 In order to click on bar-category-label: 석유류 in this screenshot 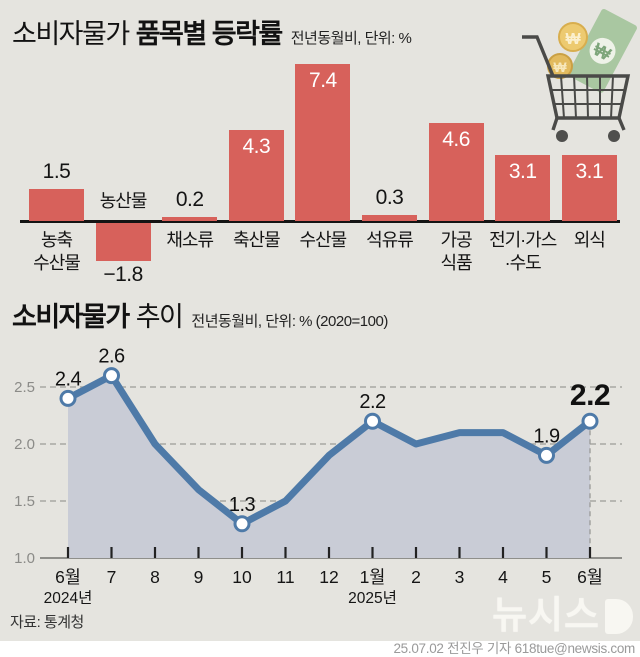, I will do `click(390, 240)`.